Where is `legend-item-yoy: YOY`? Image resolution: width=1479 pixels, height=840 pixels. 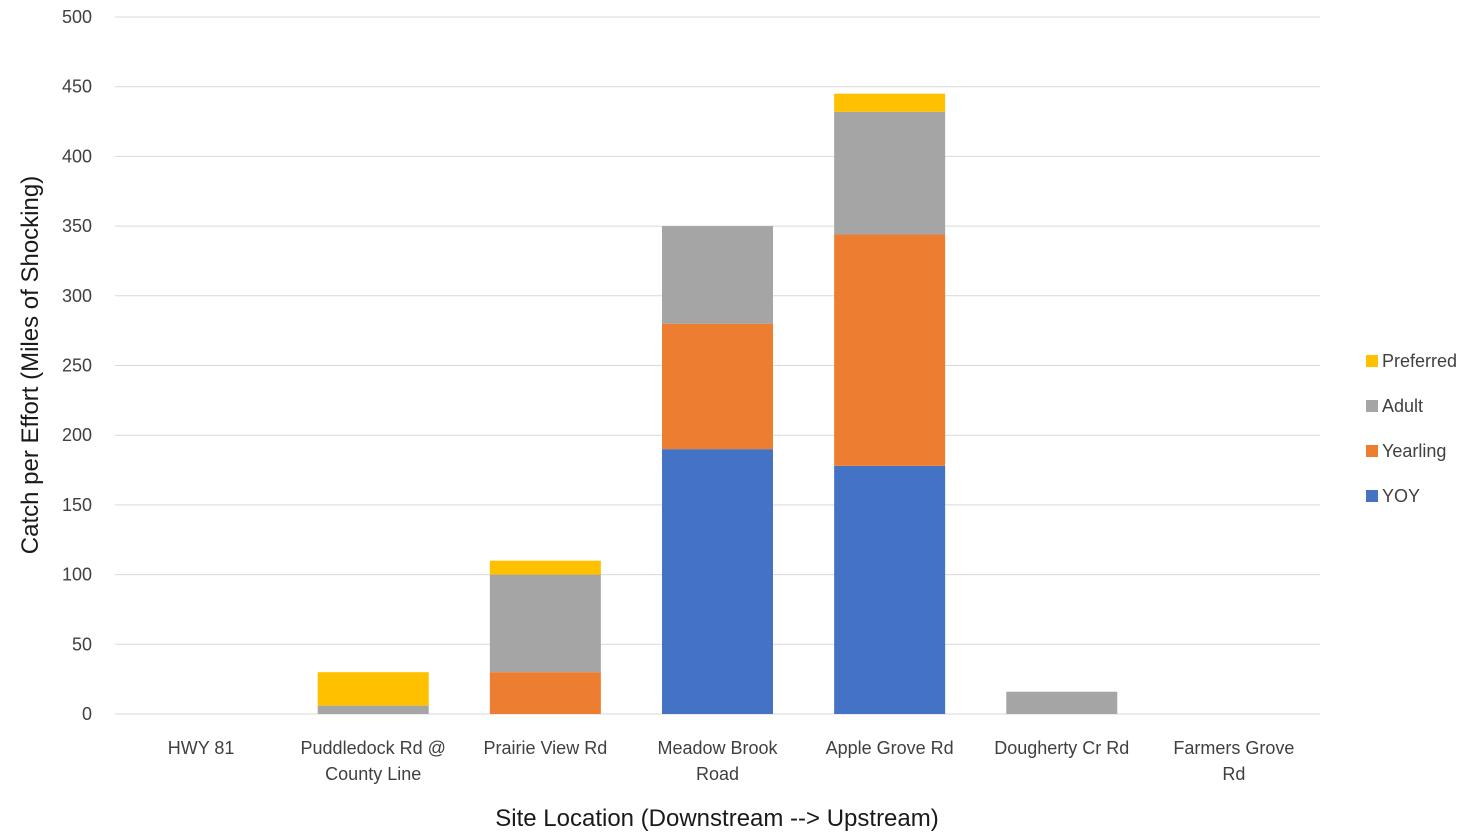 legend-item-yoy: YOY is located at coordinates (1393, 496).